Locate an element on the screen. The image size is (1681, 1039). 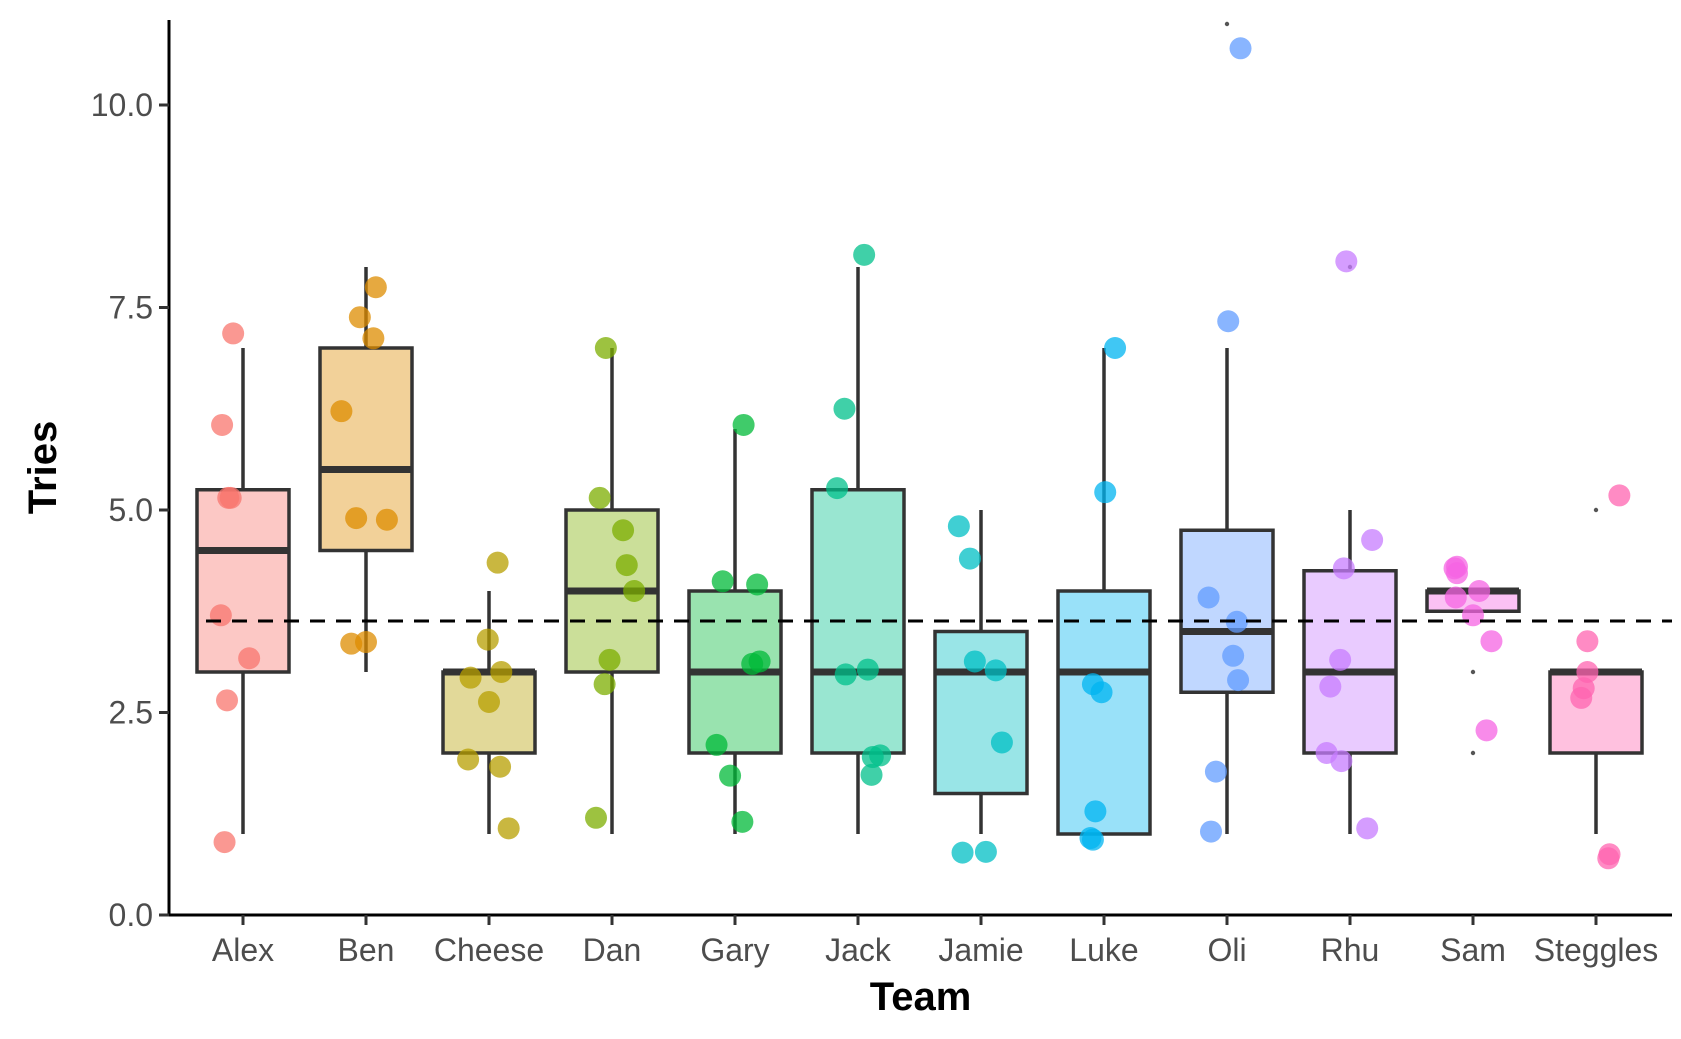
box-group-alex is located at coordinates (243, 591).